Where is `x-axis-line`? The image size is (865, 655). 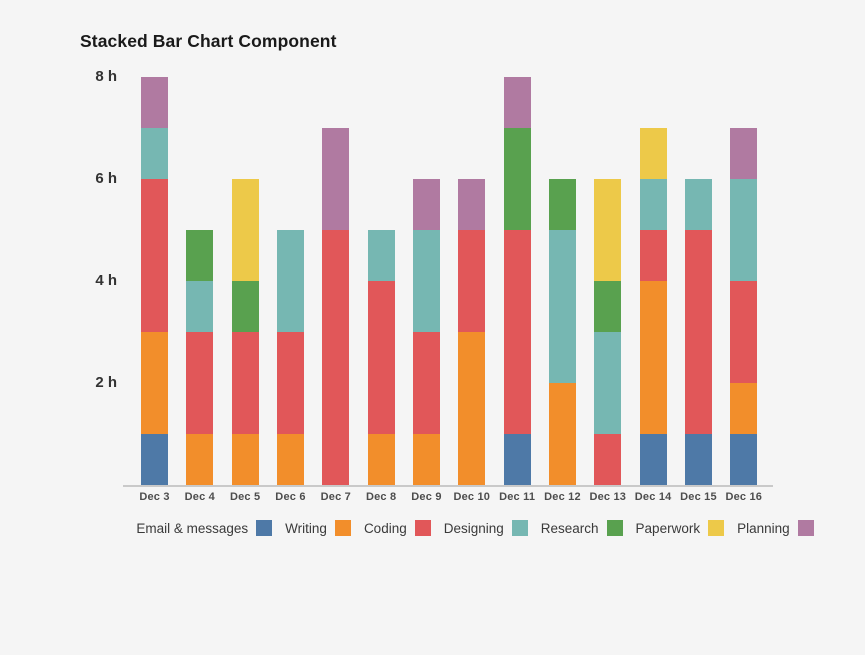 x-axis-line is located at coordinates (448, 486).